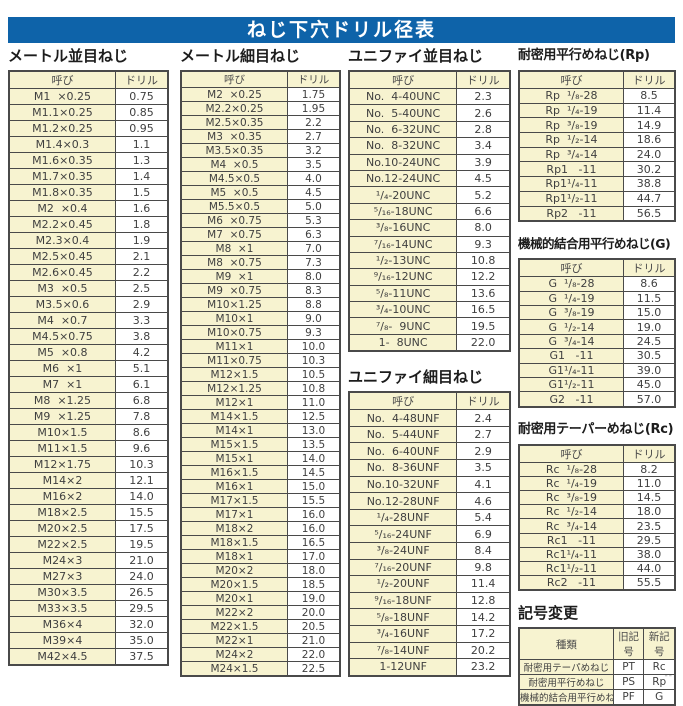 Image resolution: width=683 pixels, height=706 pixels. I want to click on table-cell: M3.5×0.6, so click(62, 304).